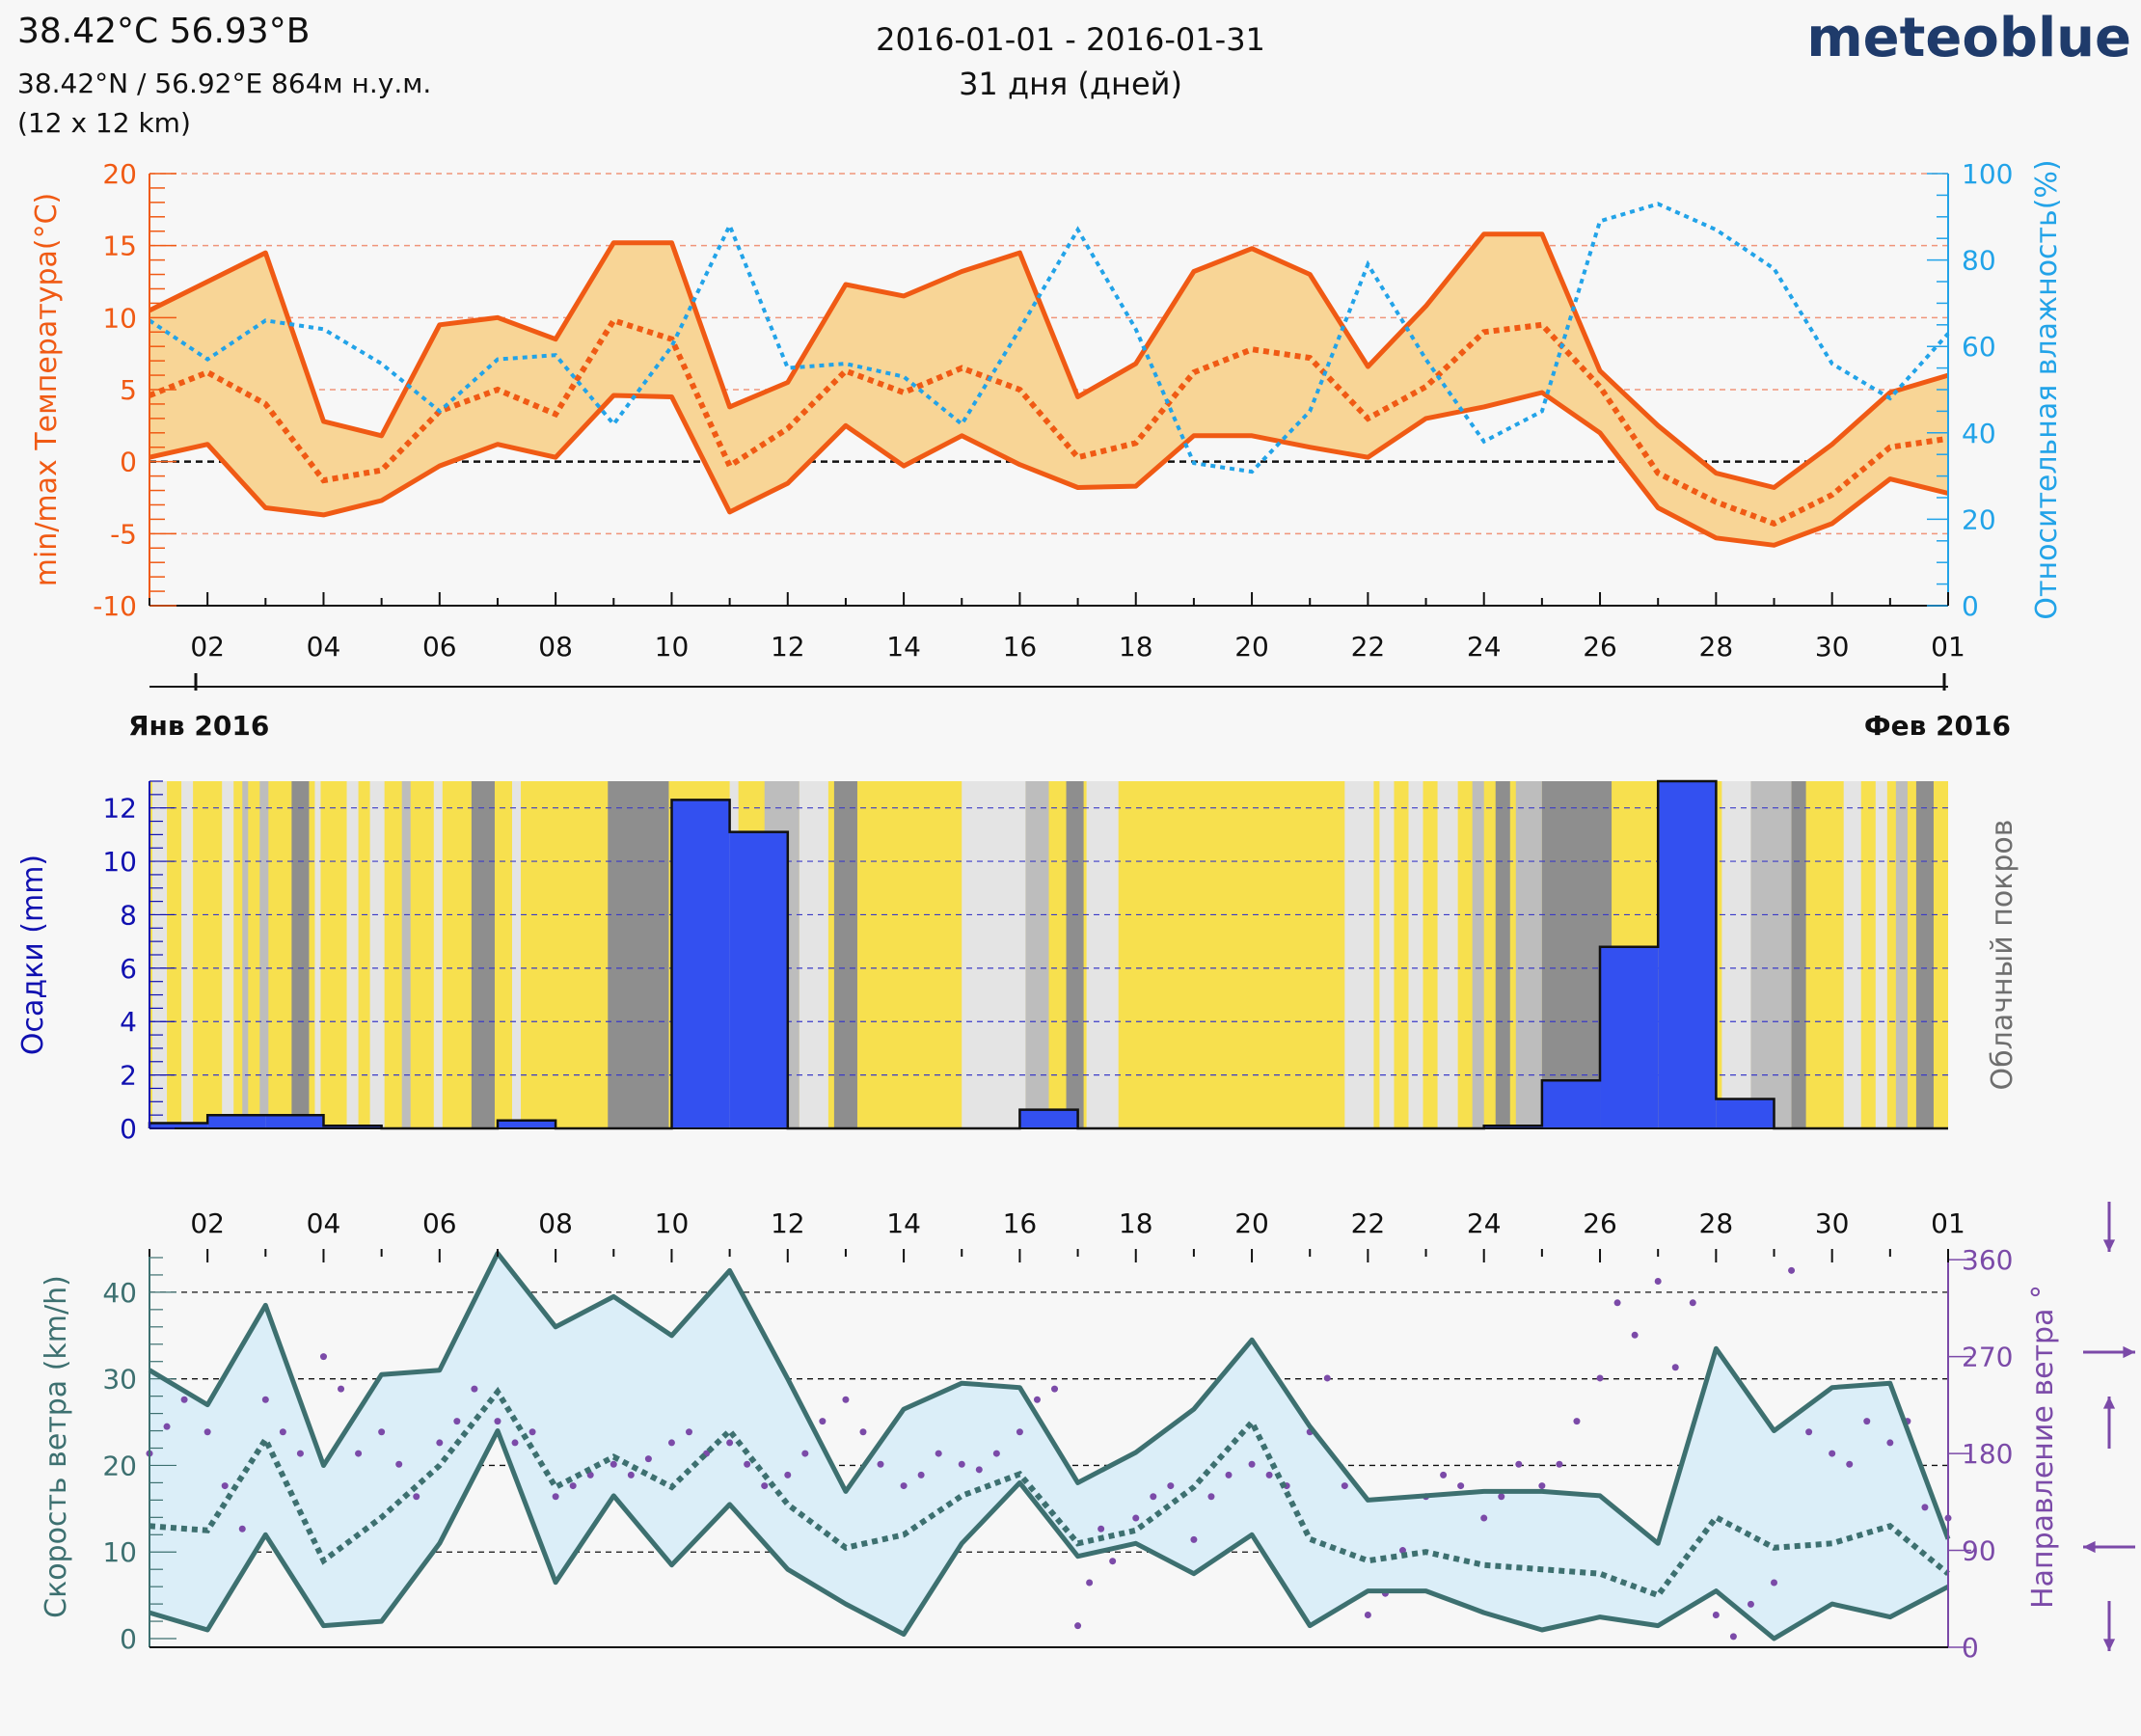 The width and height of the screenshot is (2141, 1736). What do you see at coordinates (1070, 39) in the screenshot?
I see `date-range: 2016-01-01 - 2016-01-31` at bounding box center [1070, 39].